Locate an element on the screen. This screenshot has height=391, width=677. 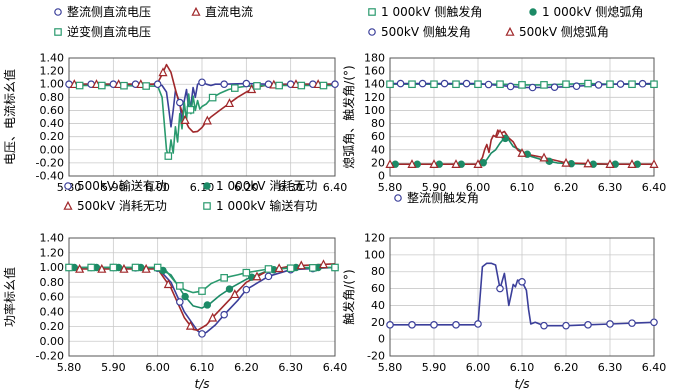
y-tick-label: 0 is located at coordinates (381, 339).